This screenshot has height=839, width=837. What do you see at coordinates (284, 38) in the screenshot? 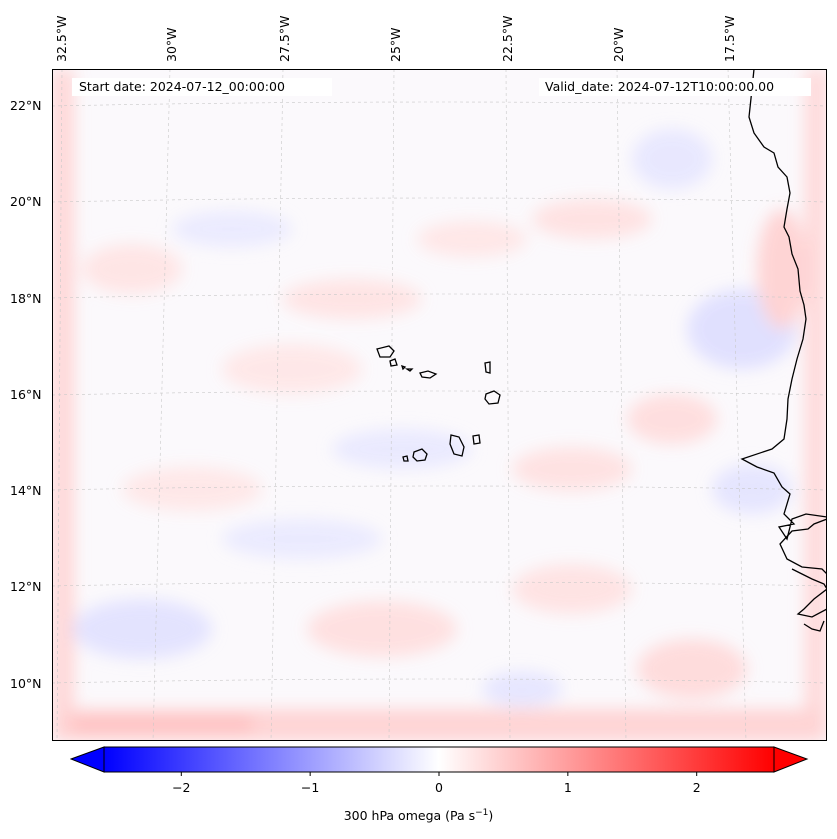
I see `lon-label: 27.5°W` at bounding box center [284, 38].